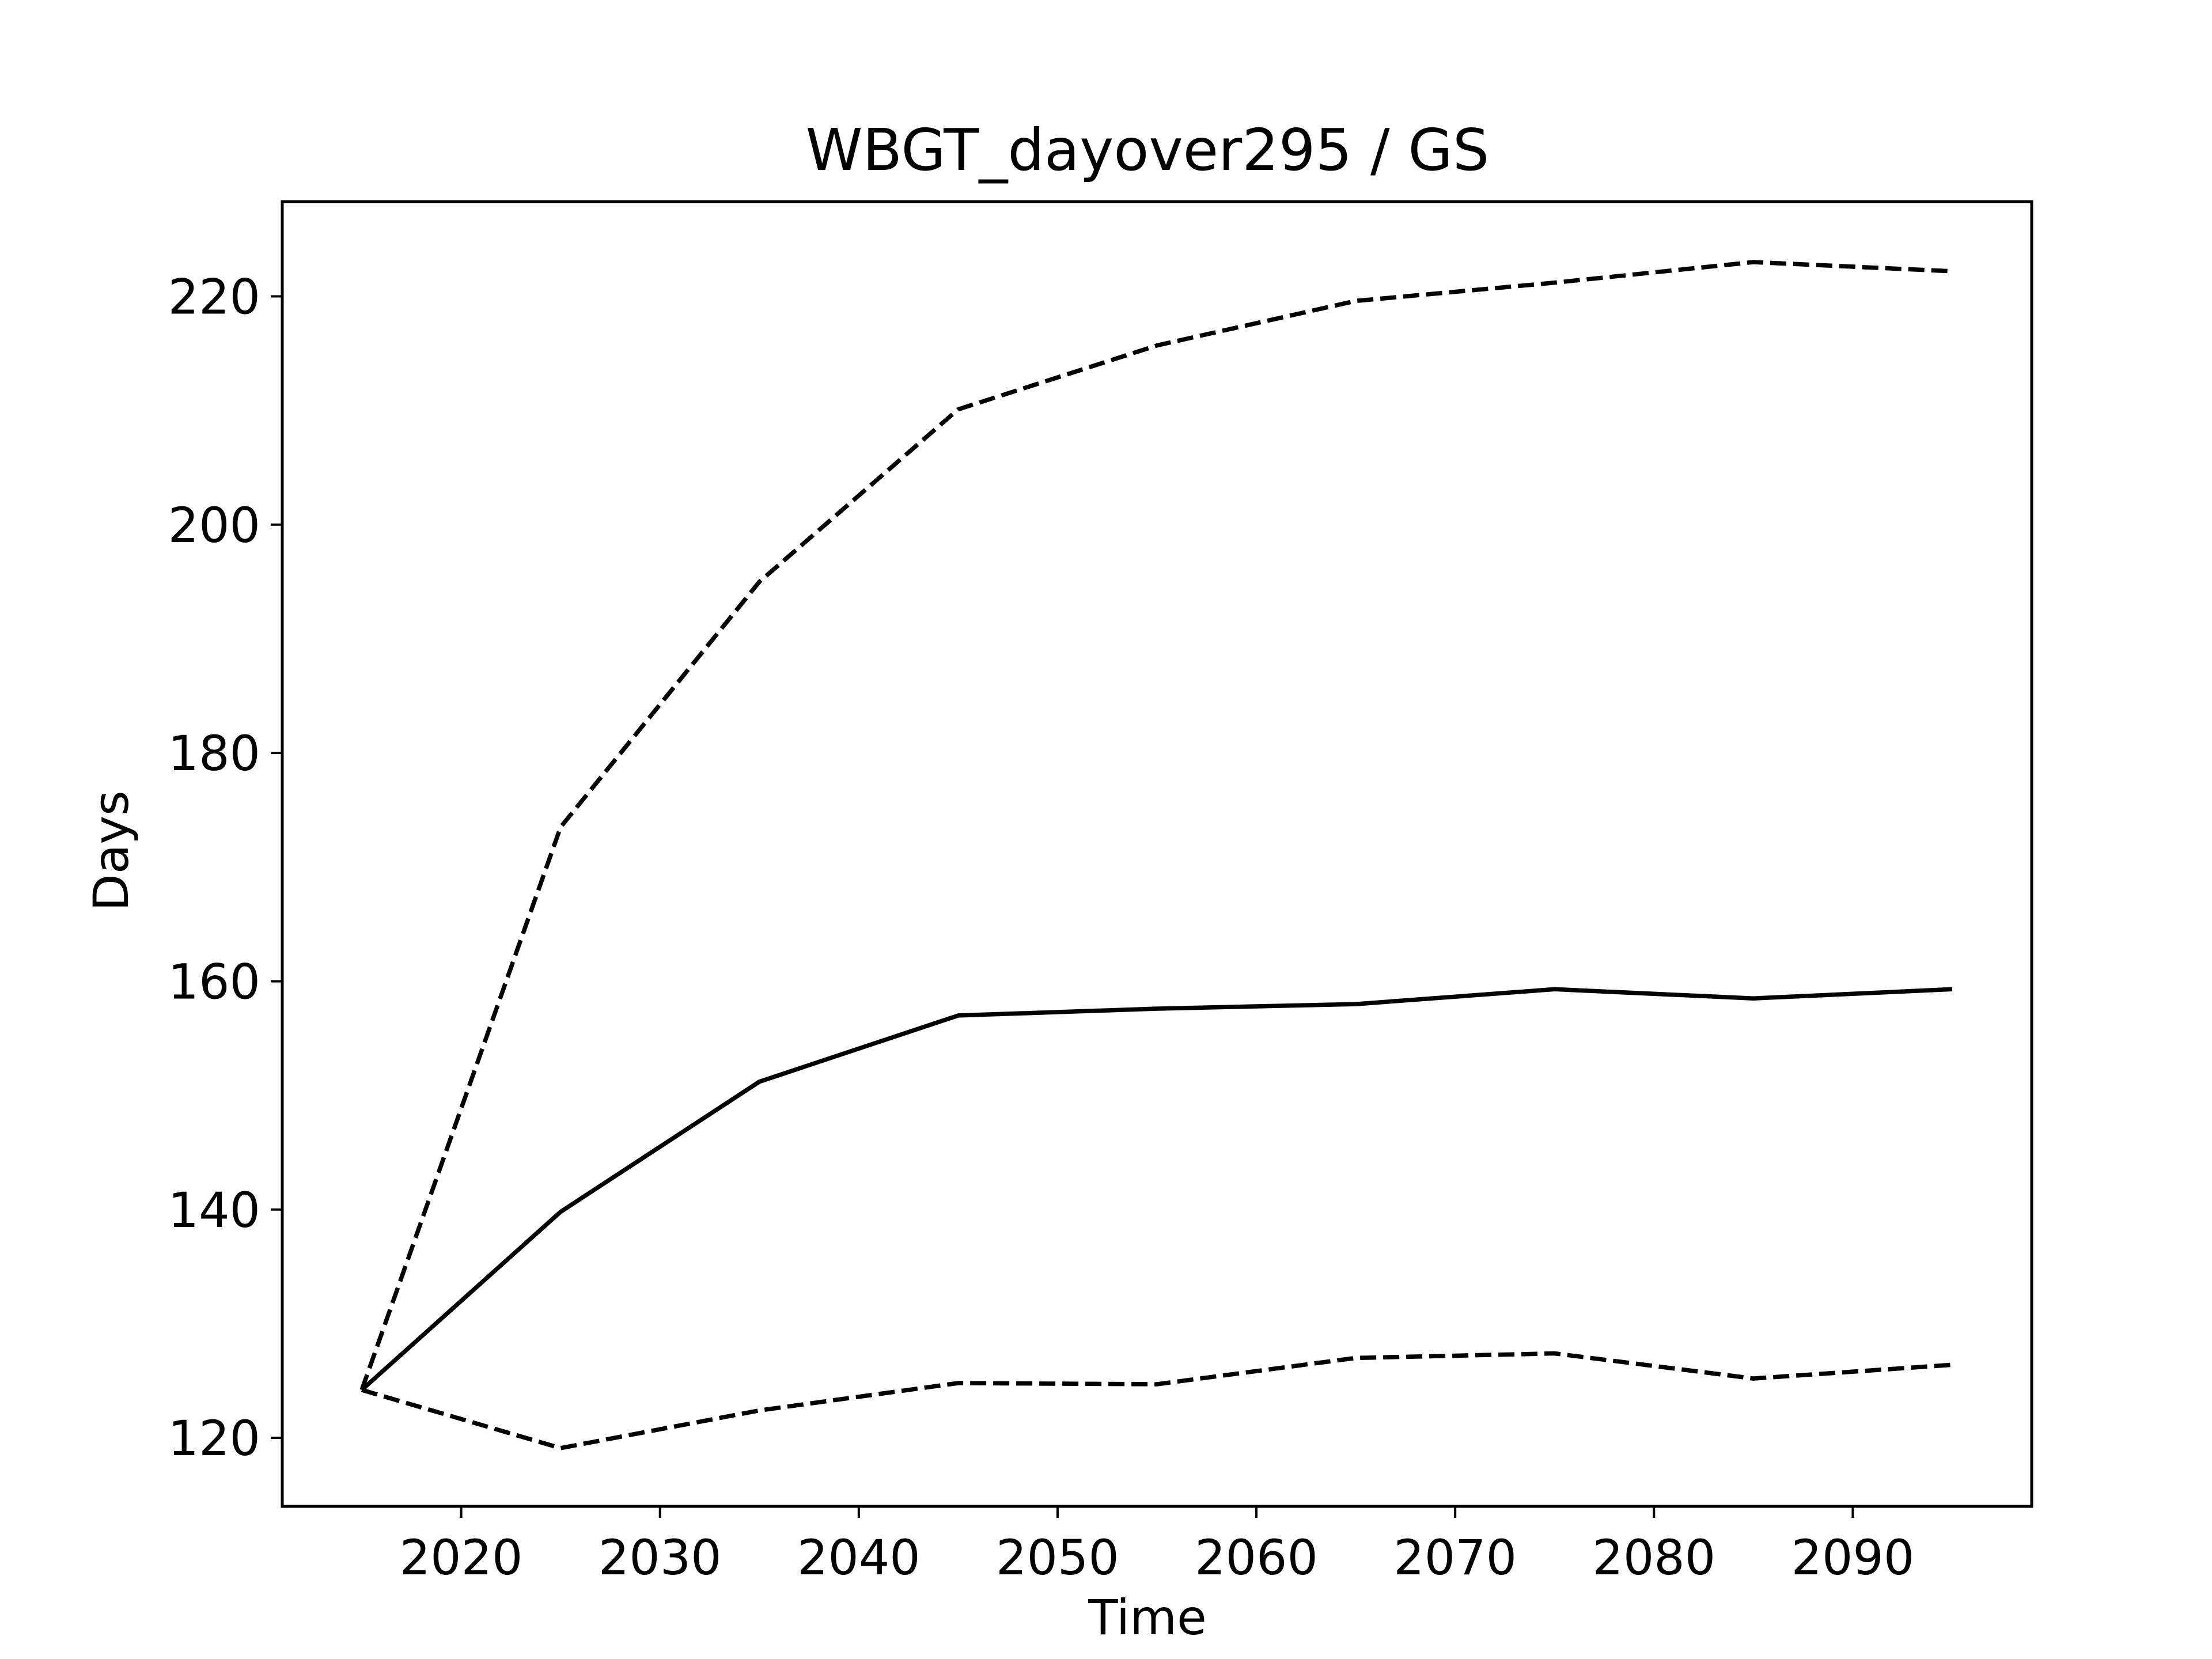 The width and height of the screenshot is (2212, 1659). I want to click on y-tick-label: 220, so click(214, 296).